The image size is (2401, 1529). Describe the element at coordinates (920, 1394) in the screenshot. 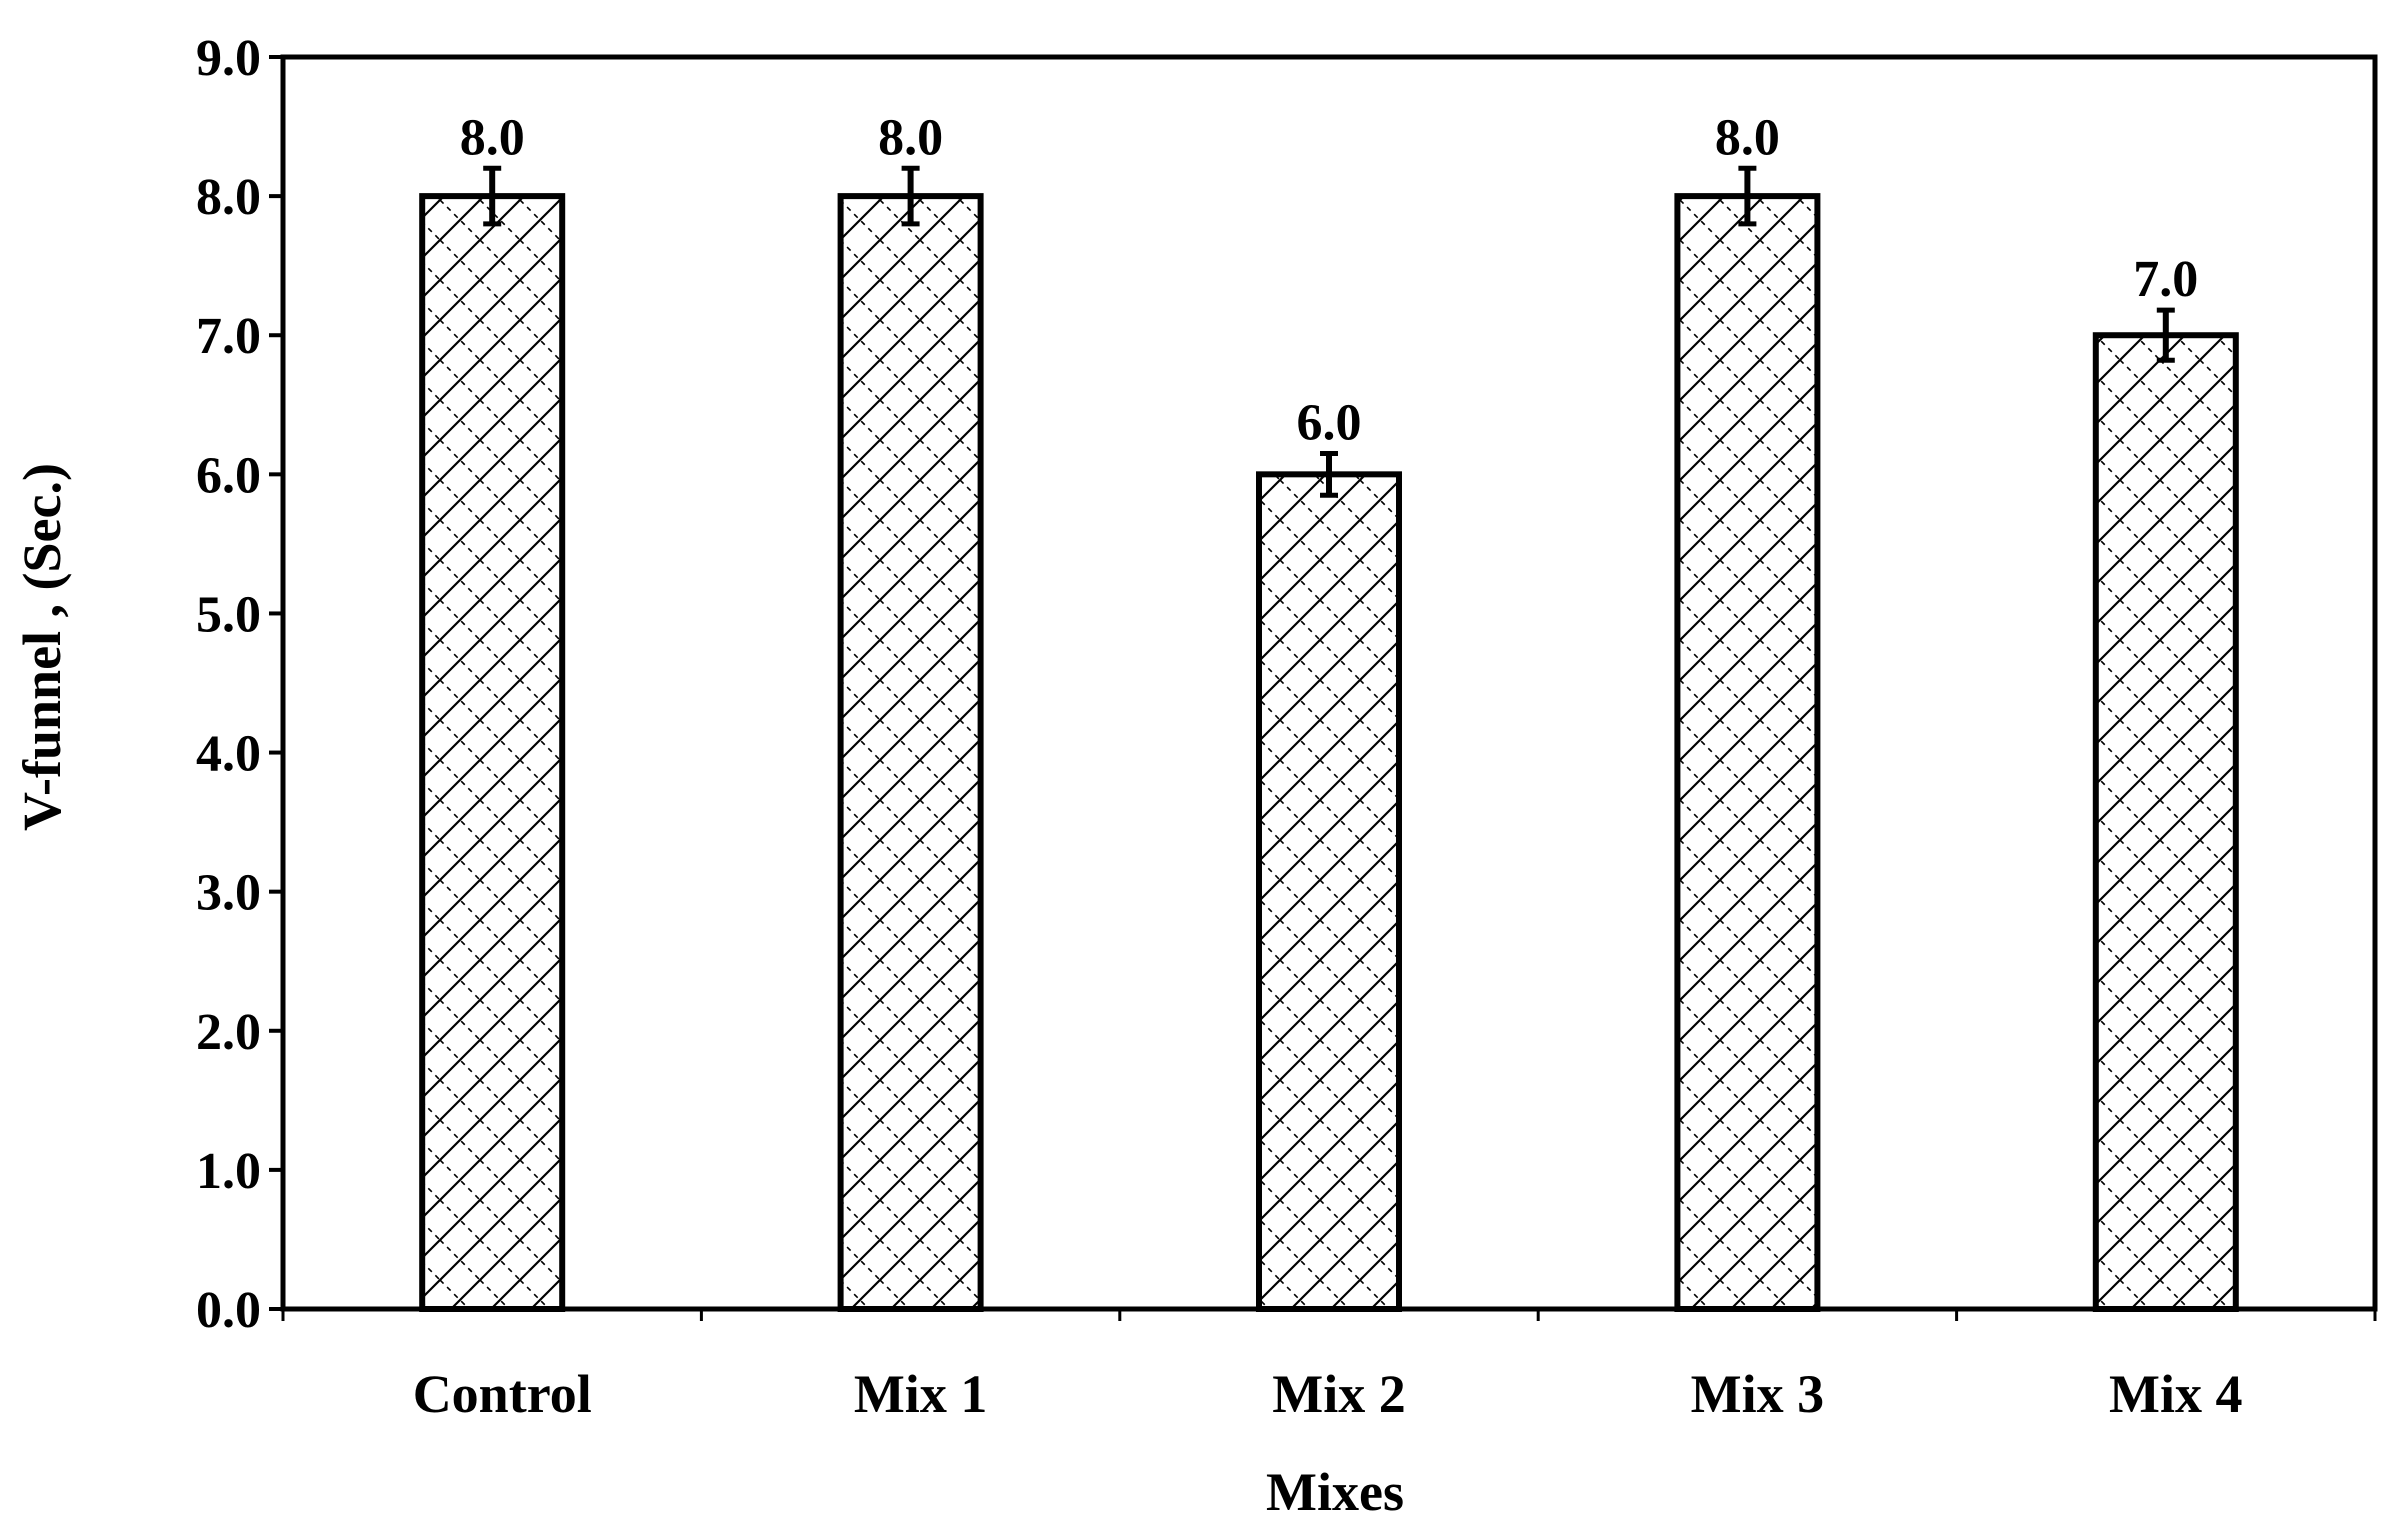

I see `category-label: Mix 1` at that location.